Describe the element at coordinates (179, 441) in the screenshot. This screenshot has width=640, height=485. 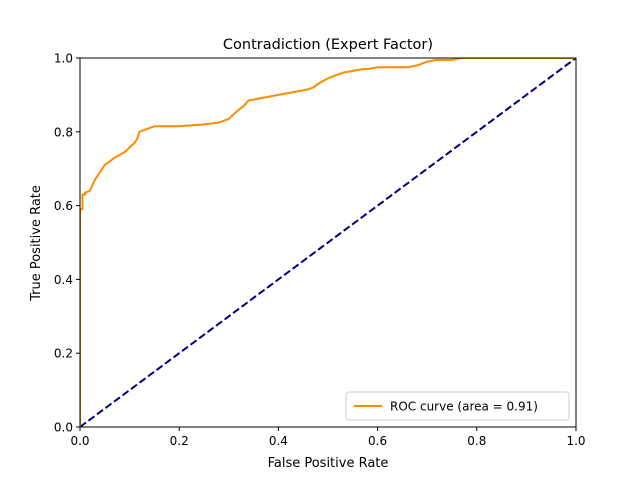
I see `x-tick-label: 0.2` at that location.